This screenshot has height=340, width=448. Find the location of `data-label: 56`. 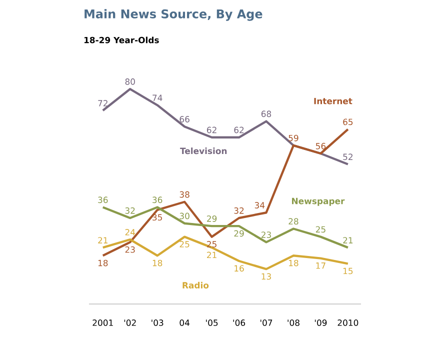

data-label: 56 is located at coordinates (321, 146).